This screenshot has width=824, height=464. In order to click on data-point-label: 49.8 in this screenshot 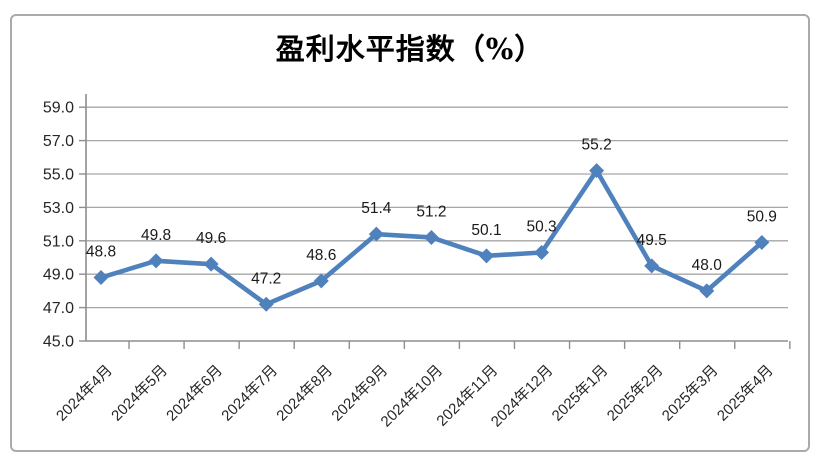, I will do `click(156, 235)`.